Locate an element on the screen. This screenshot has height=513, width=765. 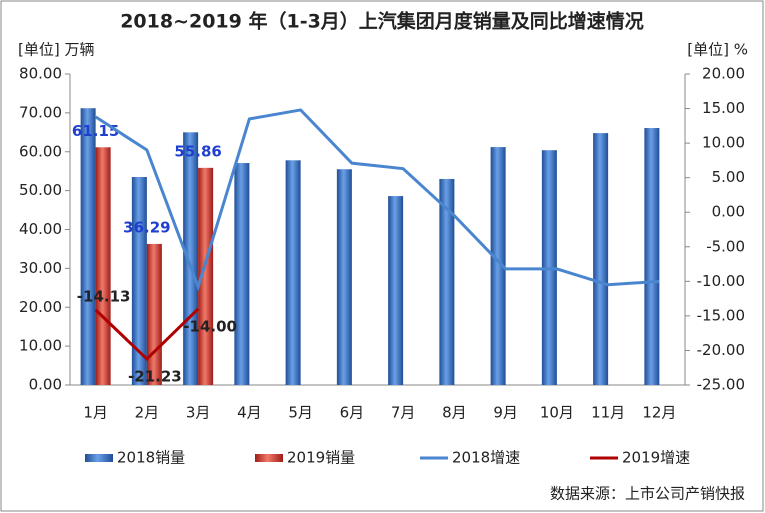
x-tick-label: 7月 is located at coordinates (403, 413).